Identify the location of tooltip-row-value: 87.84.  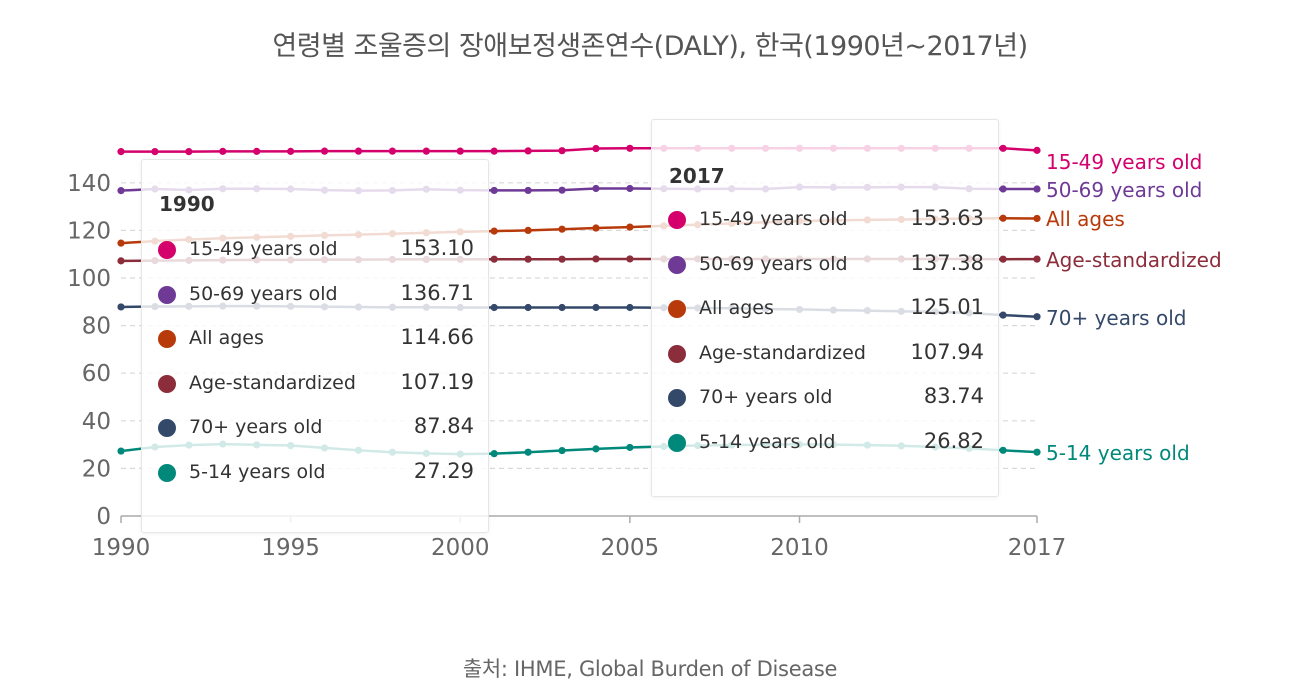
(443, 426).